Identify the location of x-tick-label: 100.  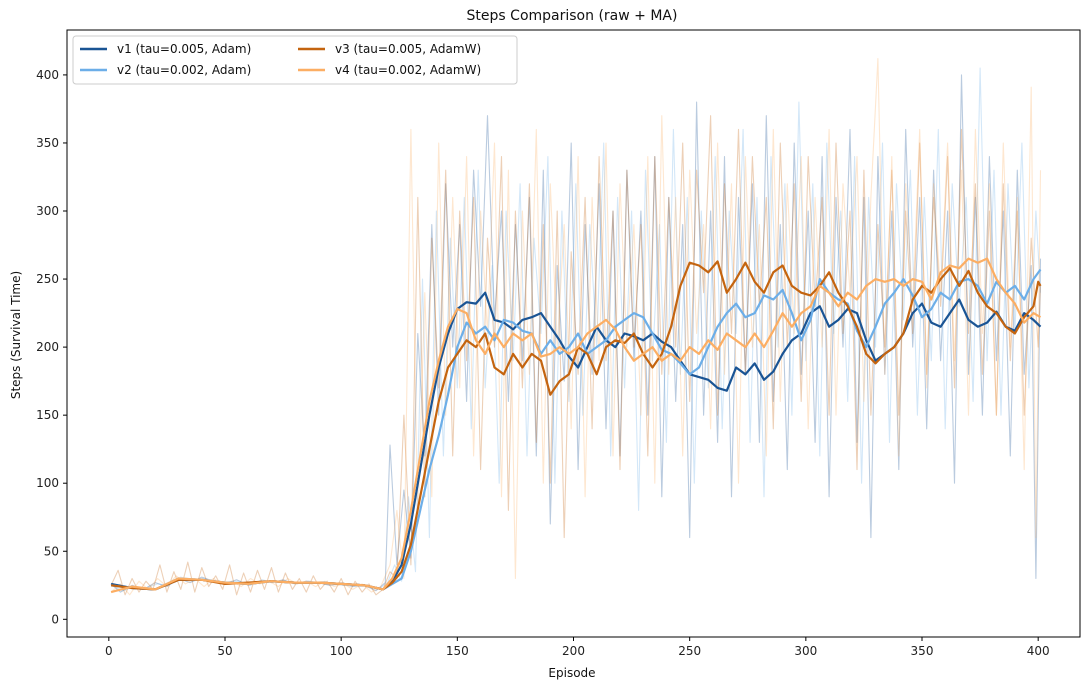
(341, 651).